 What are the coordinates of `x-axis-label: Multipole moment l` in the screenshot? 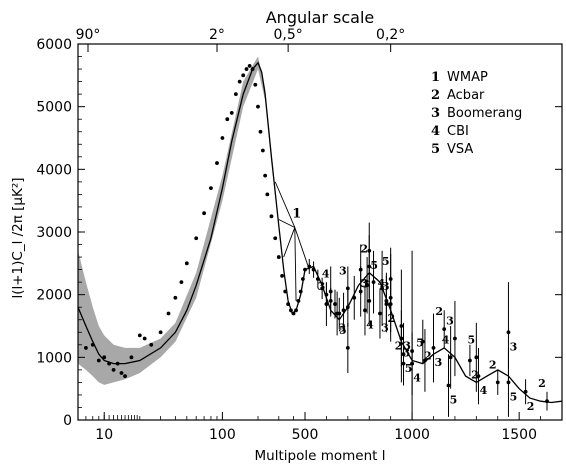 It's located at (320, 456).